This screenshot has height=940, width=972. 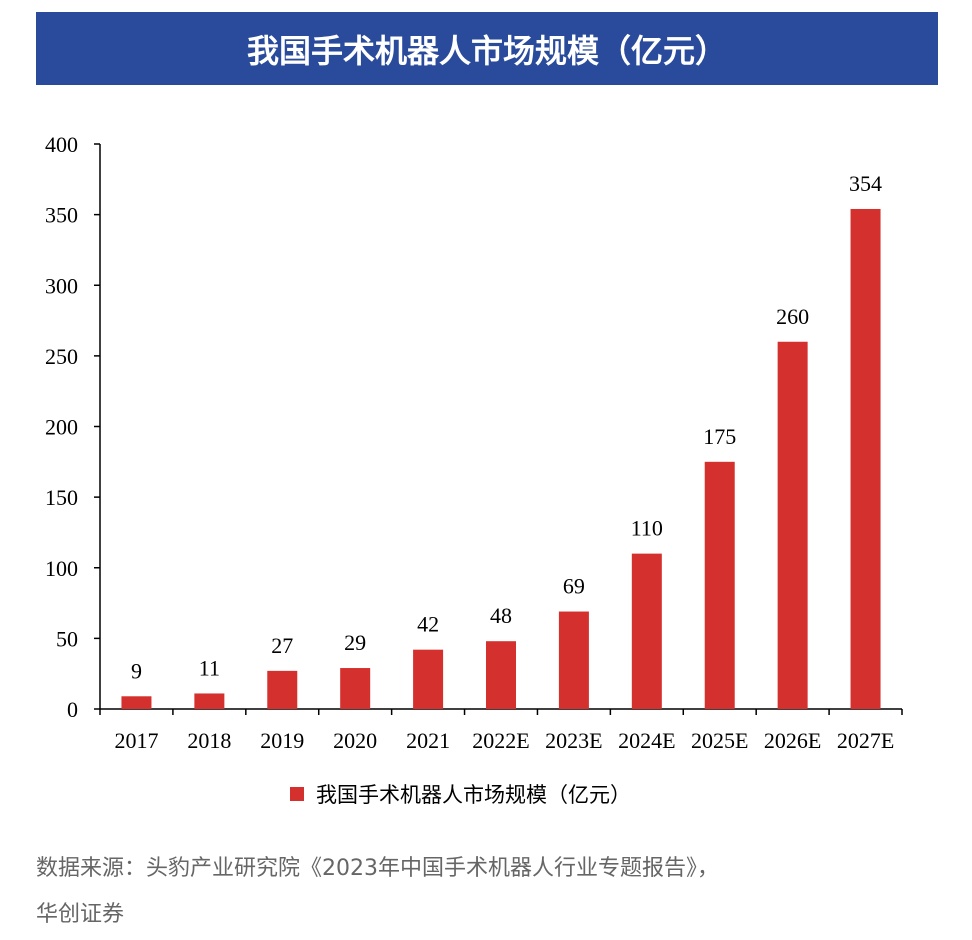 I want to click on bar-value-label: 27, so click(x=282, y=645).